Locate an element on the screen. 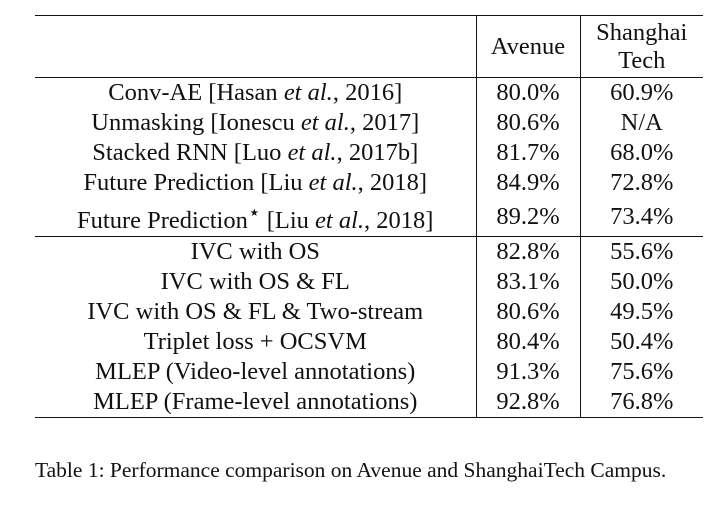 The width and height of the screenshot is (720, 527). method-cell: Unmasking [Ionescu et al., 2017] is located at coordinates (256, 123).